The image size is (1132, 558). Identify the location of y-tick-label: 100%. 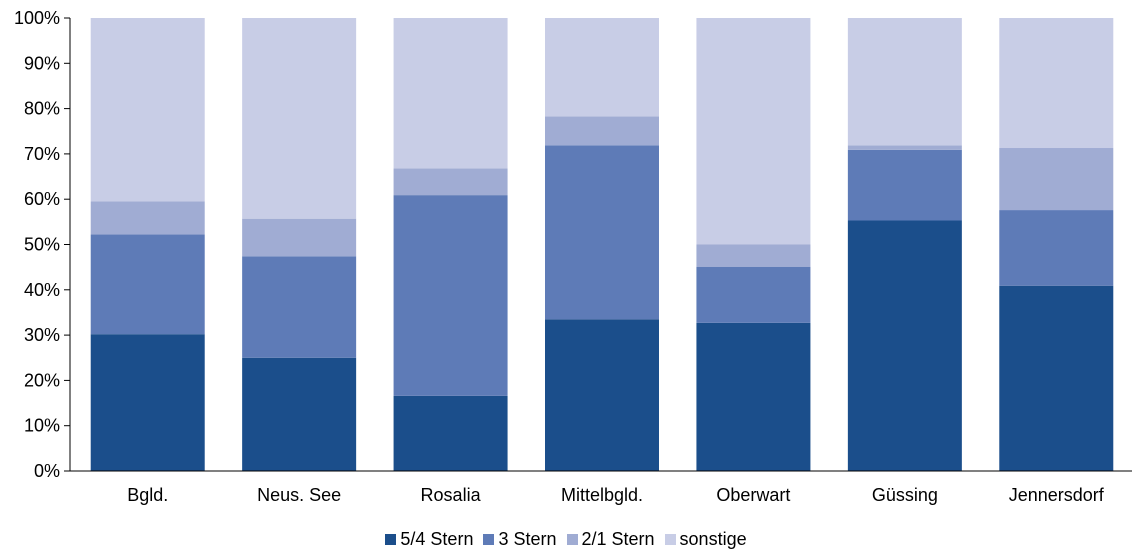
(37, 18).